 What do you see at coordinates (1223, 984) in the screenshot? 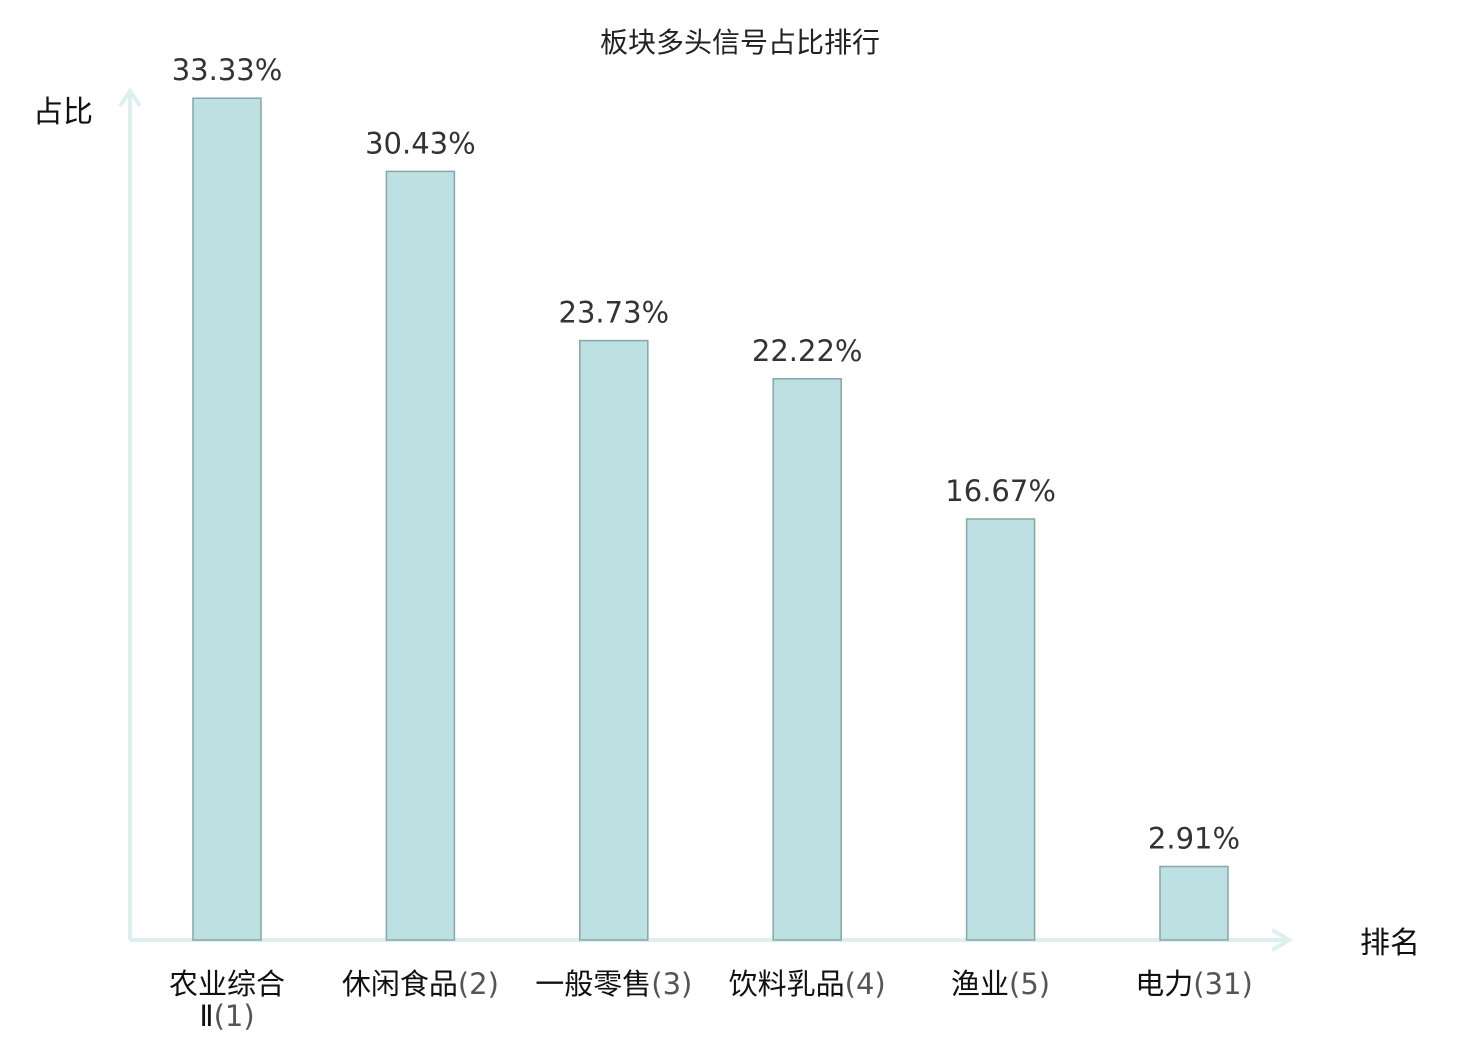
I see `category-rank-6: (31)` at bounding box center [1223, 984].